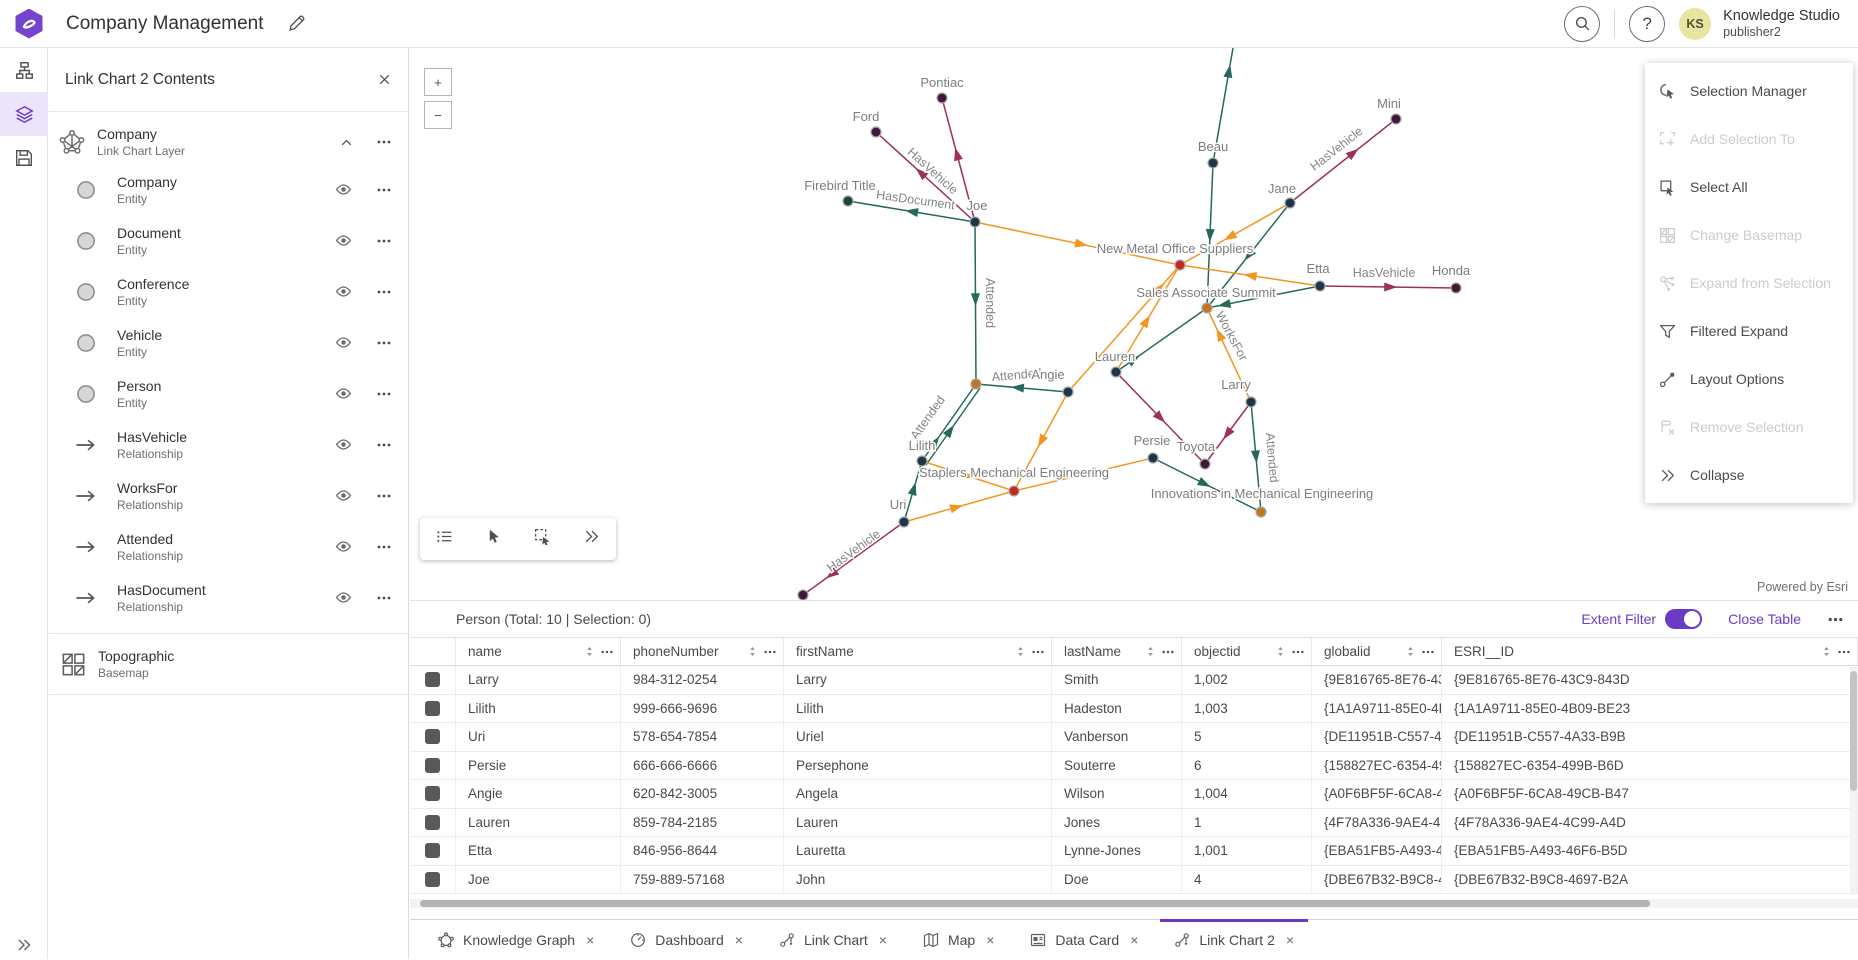 This screenshot has width=1858, height=960. What do you see at coordinates (1781, 23) in the screenshot?
I see `user-block: Knowledge Studio publisher2` at bounding box center [1781, 23].